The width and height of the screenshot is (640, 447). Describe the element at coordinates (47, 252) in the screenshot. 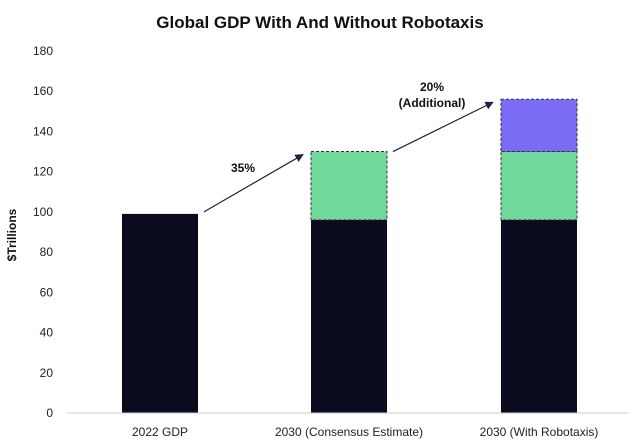

I see `y-tick-label: 80` at that location.